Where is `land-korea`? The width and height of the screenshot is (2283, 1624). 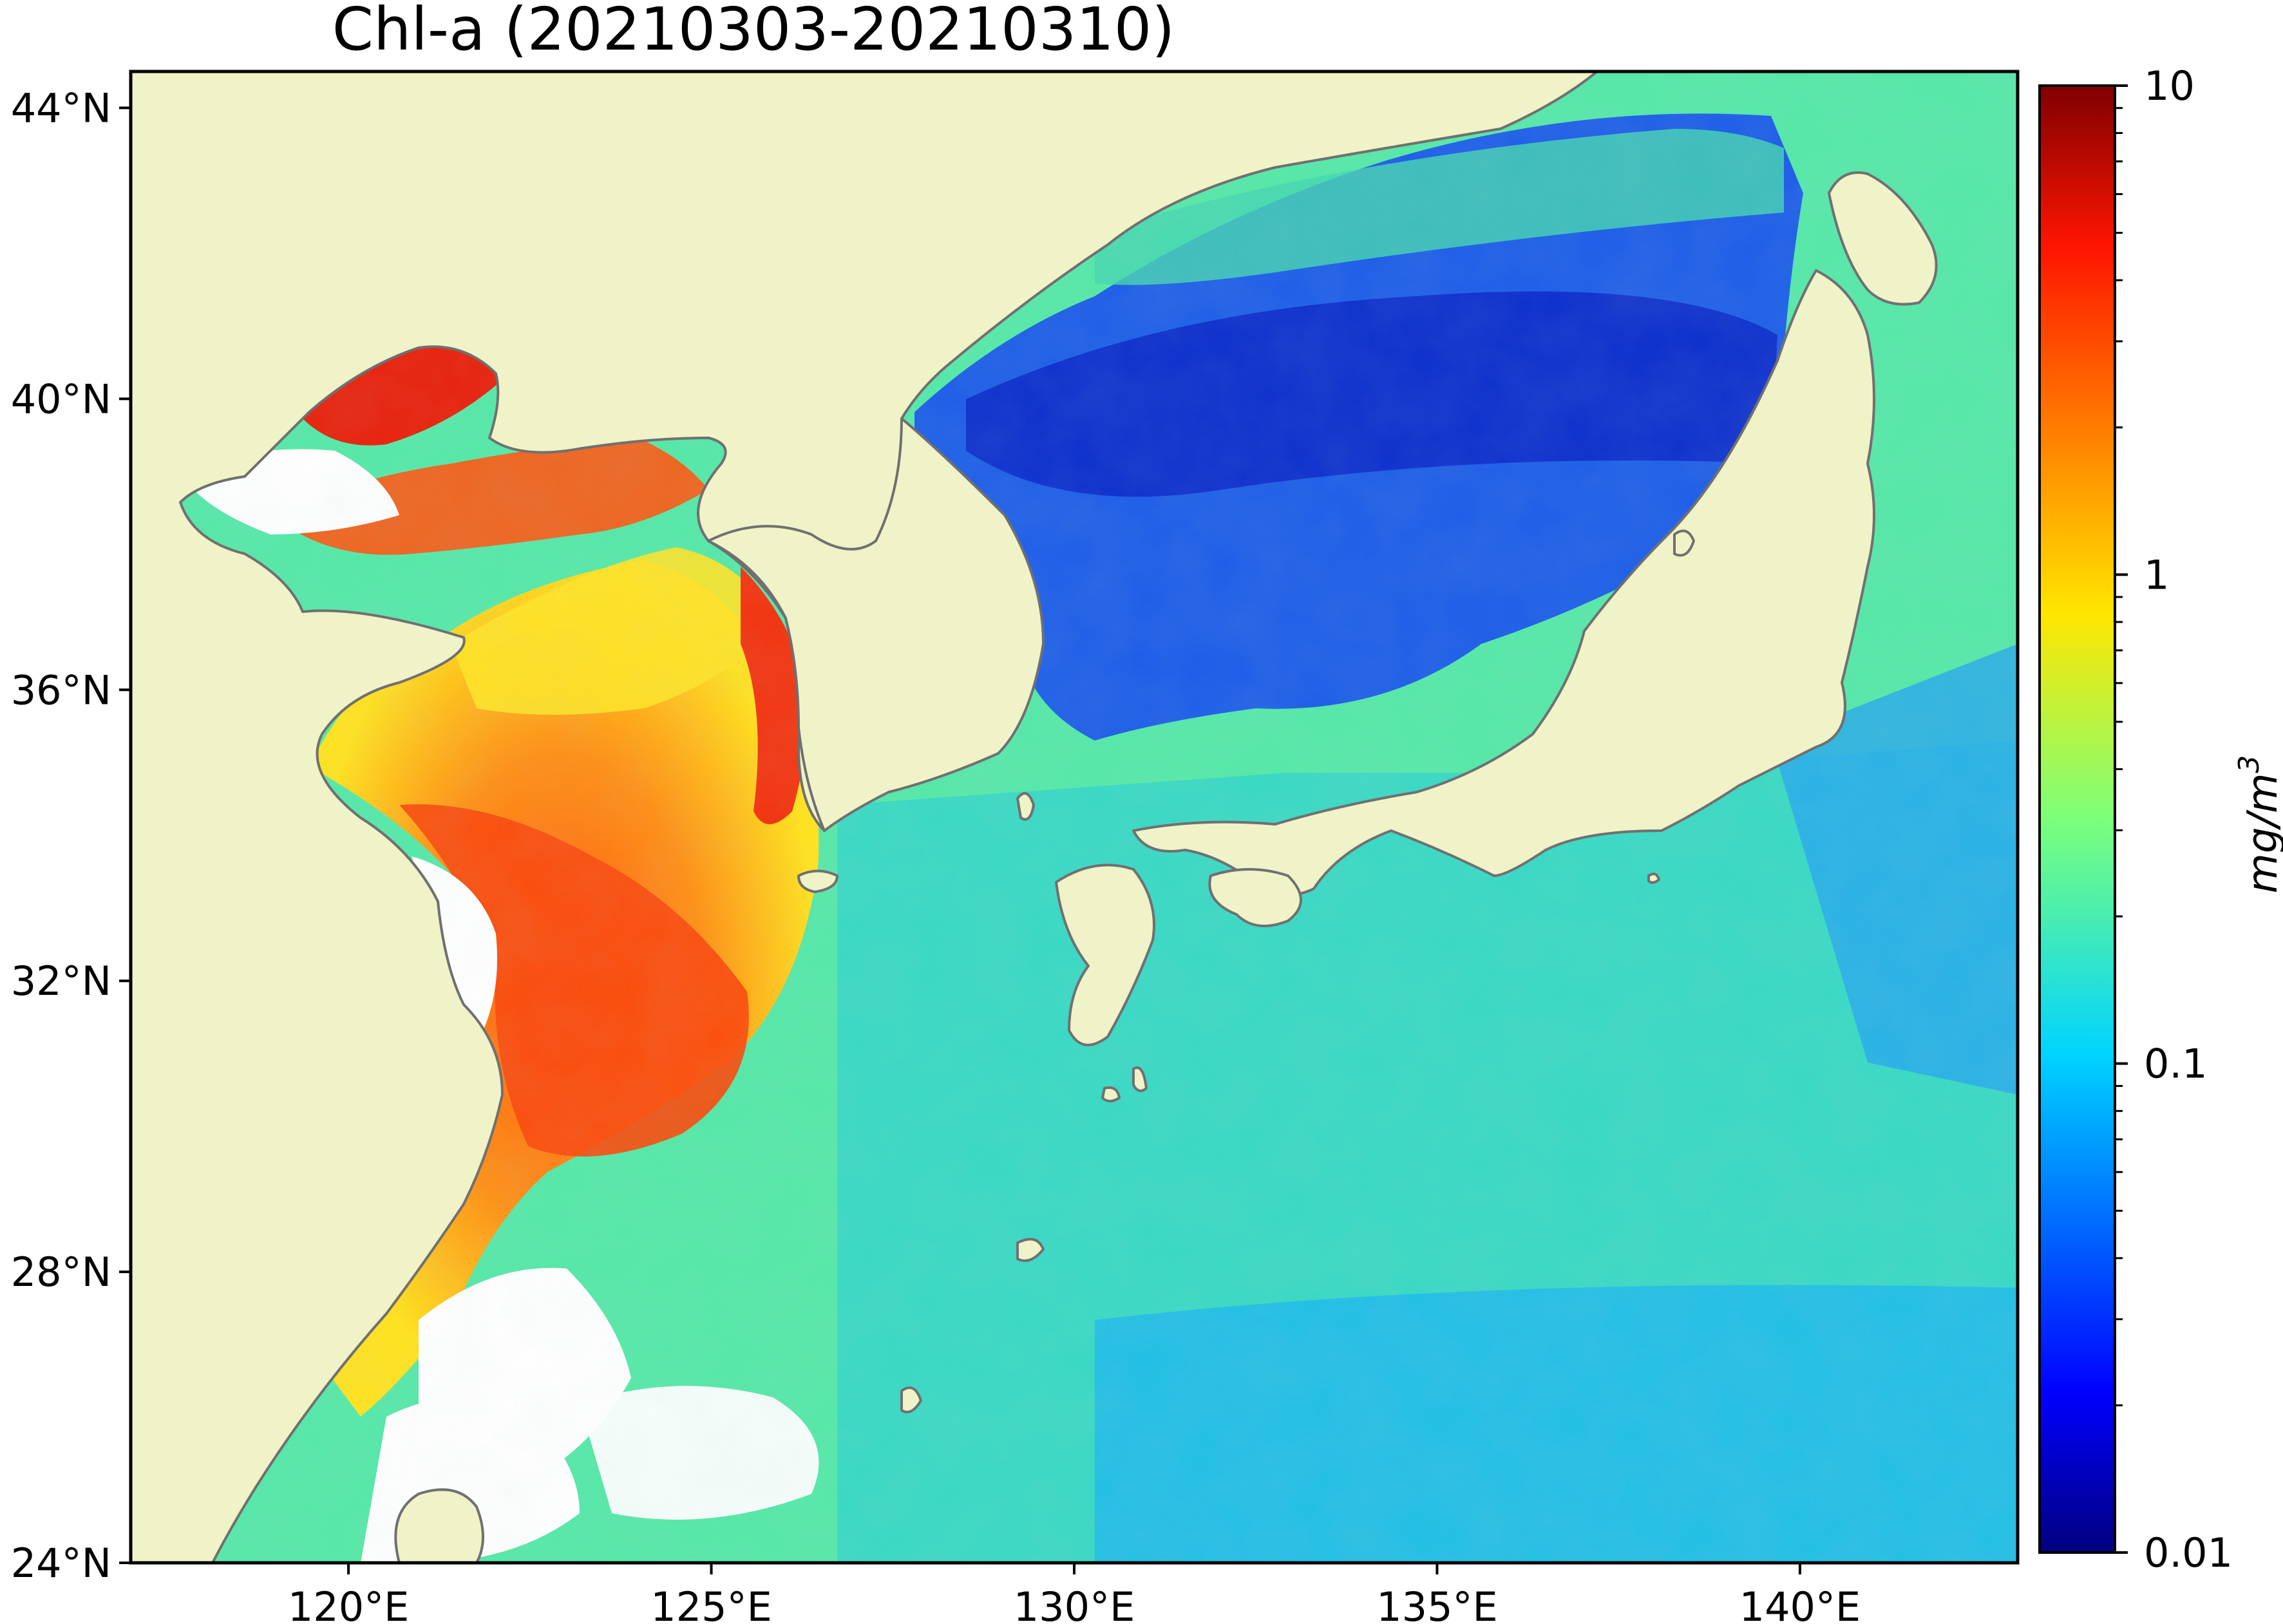 land-korea is located at coordinates (876, 624).